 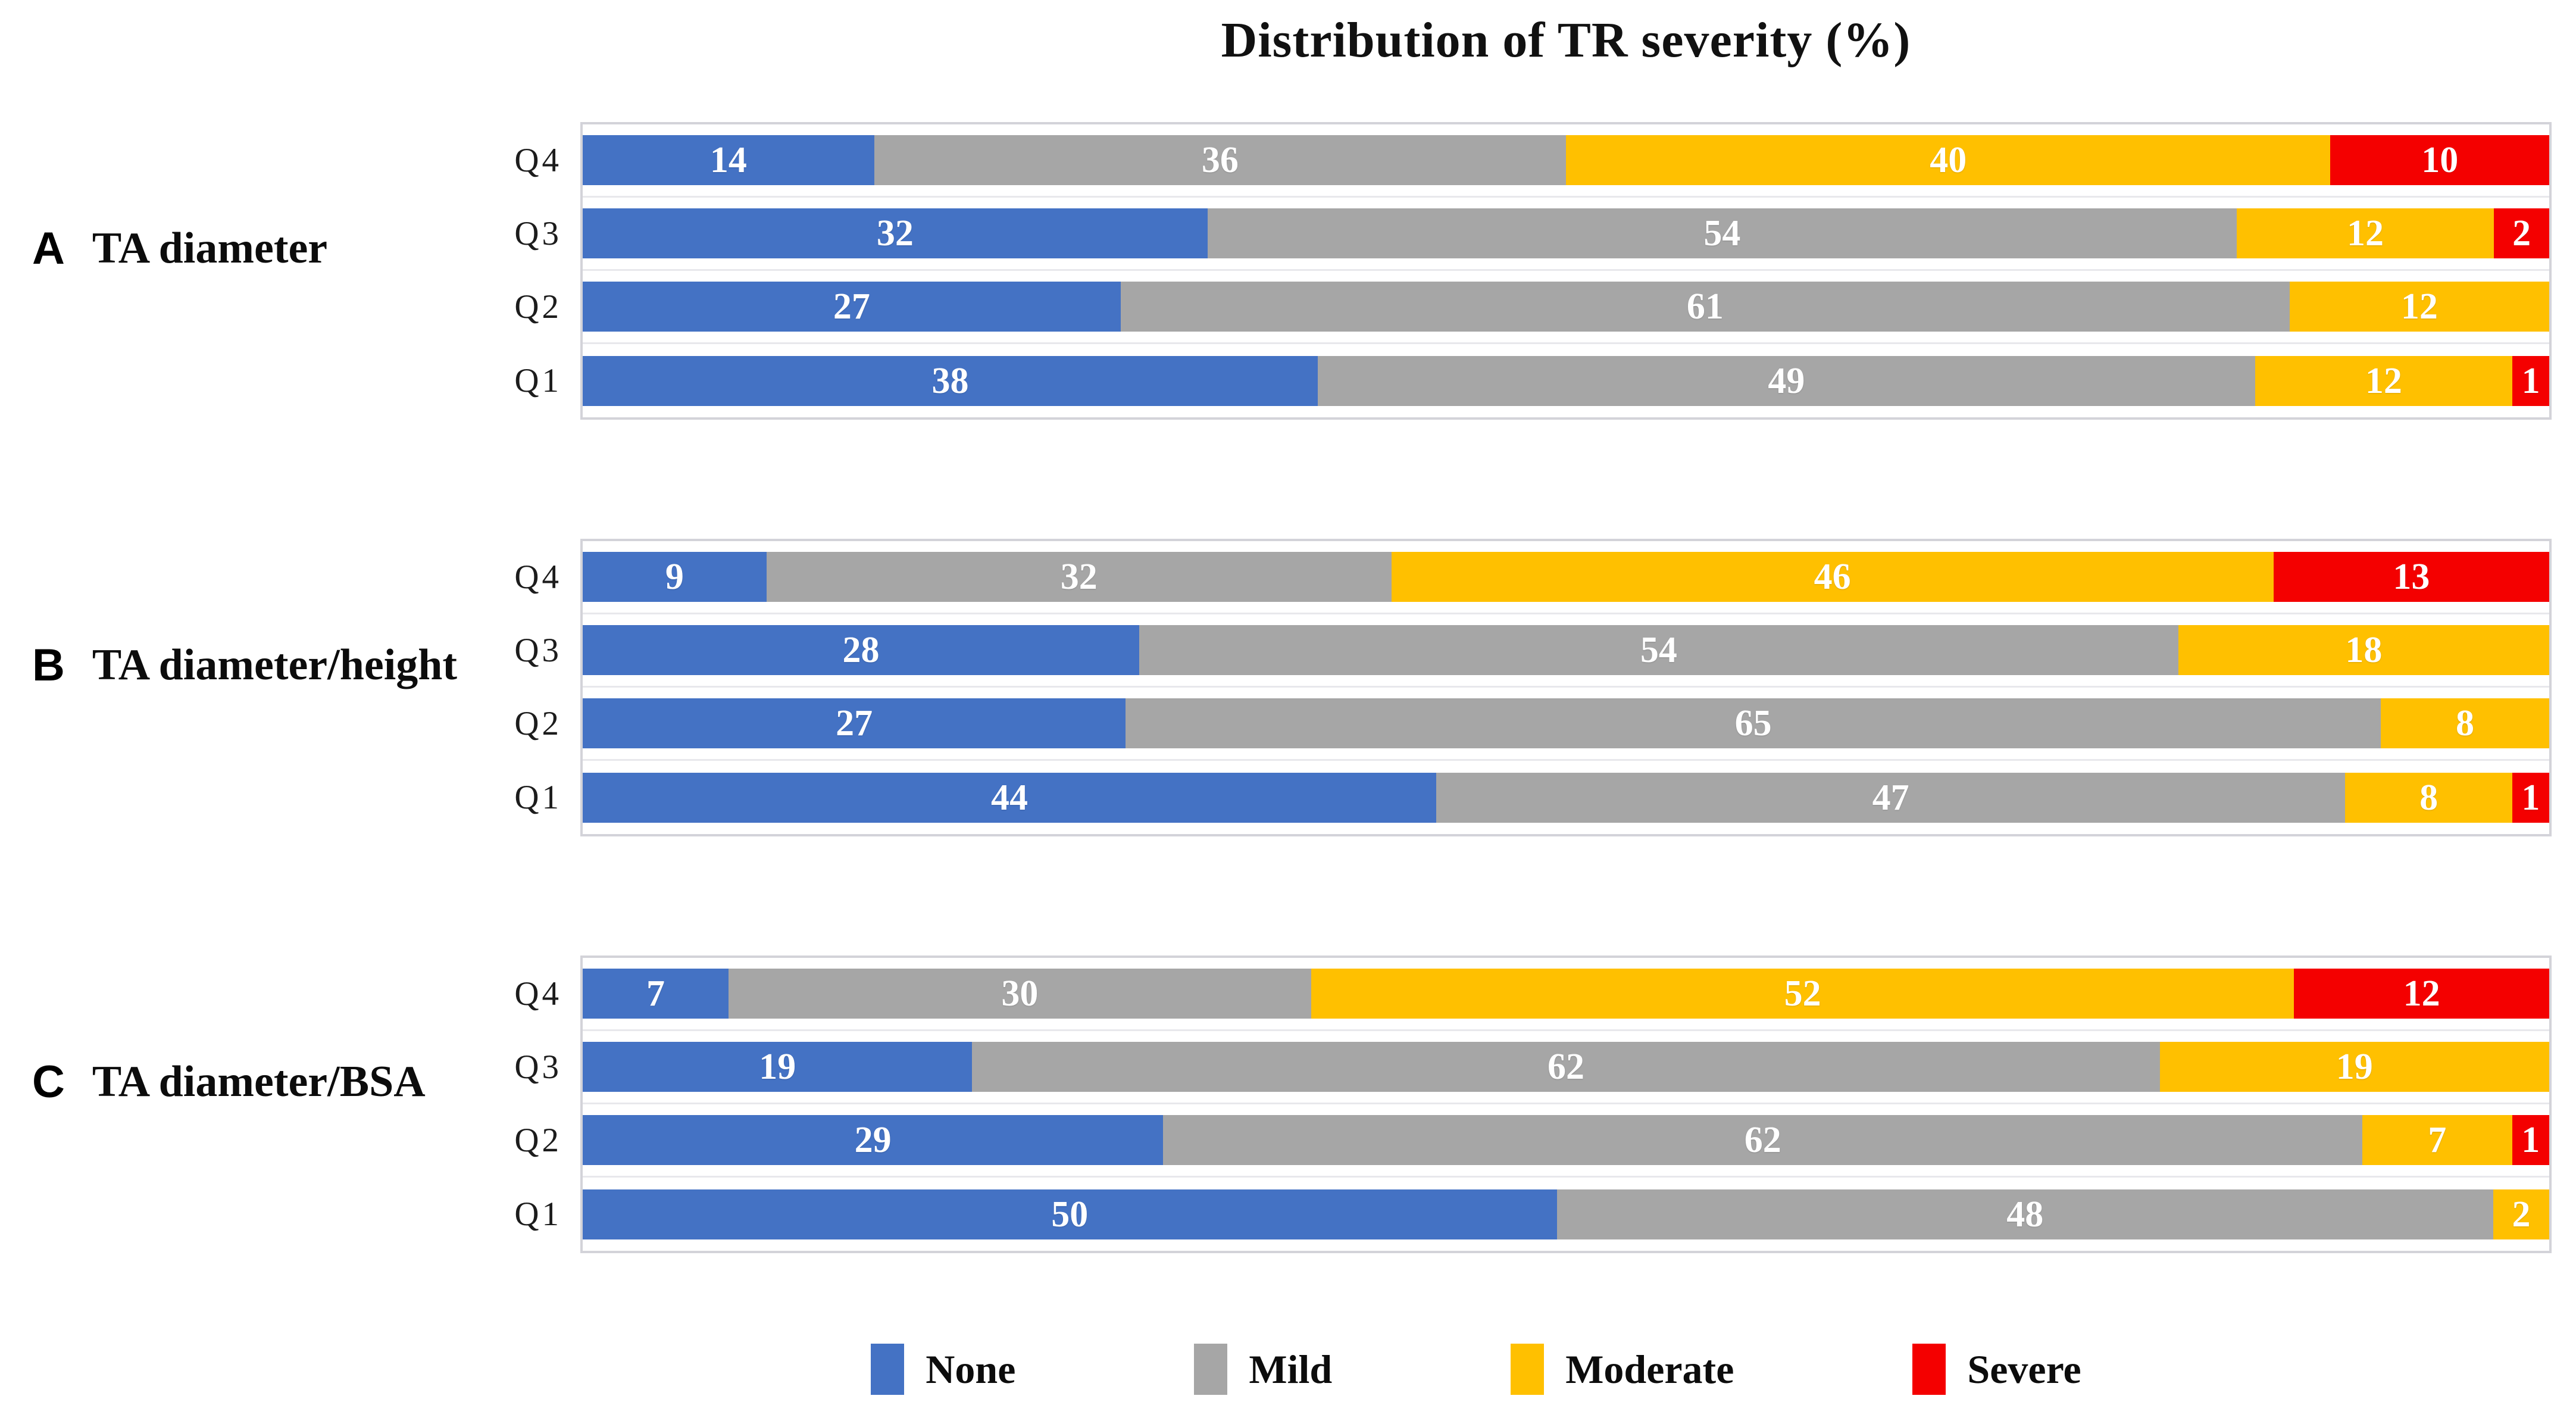 I want to click on segment-value: 49, so click(x=1786, y=380).